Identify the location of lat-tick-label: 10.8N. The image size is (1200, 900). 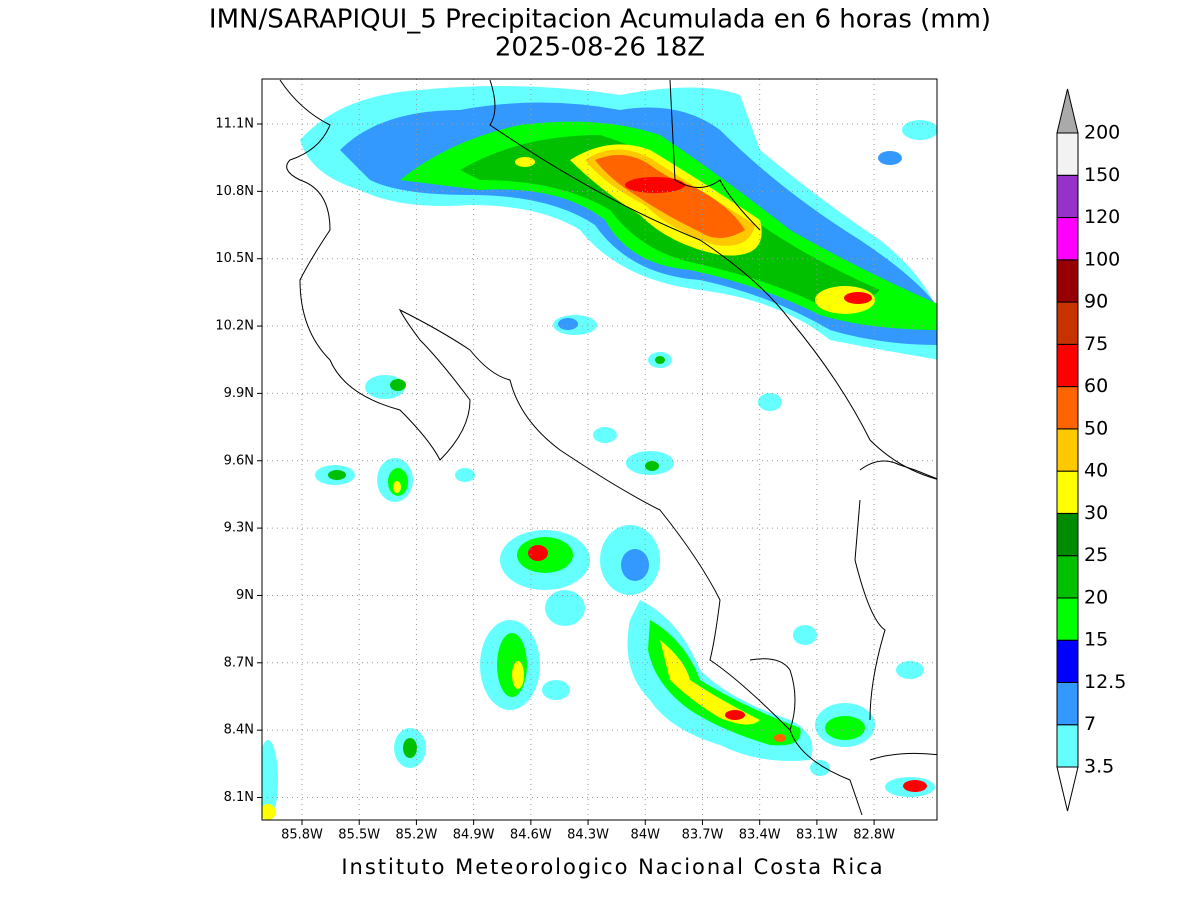
(234, 191).